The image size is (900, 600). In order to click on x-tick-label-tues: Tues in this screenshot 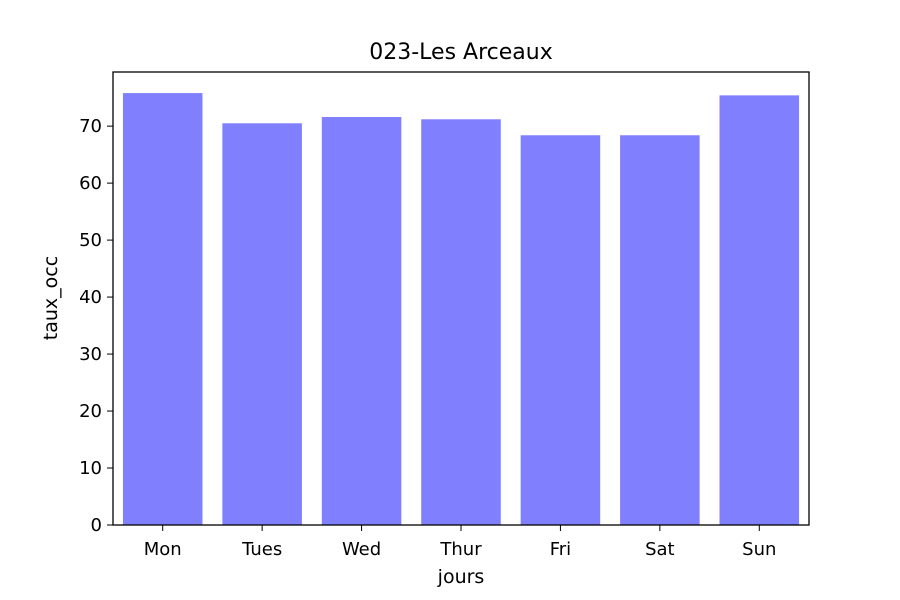, I will do `click(261, 549)`.